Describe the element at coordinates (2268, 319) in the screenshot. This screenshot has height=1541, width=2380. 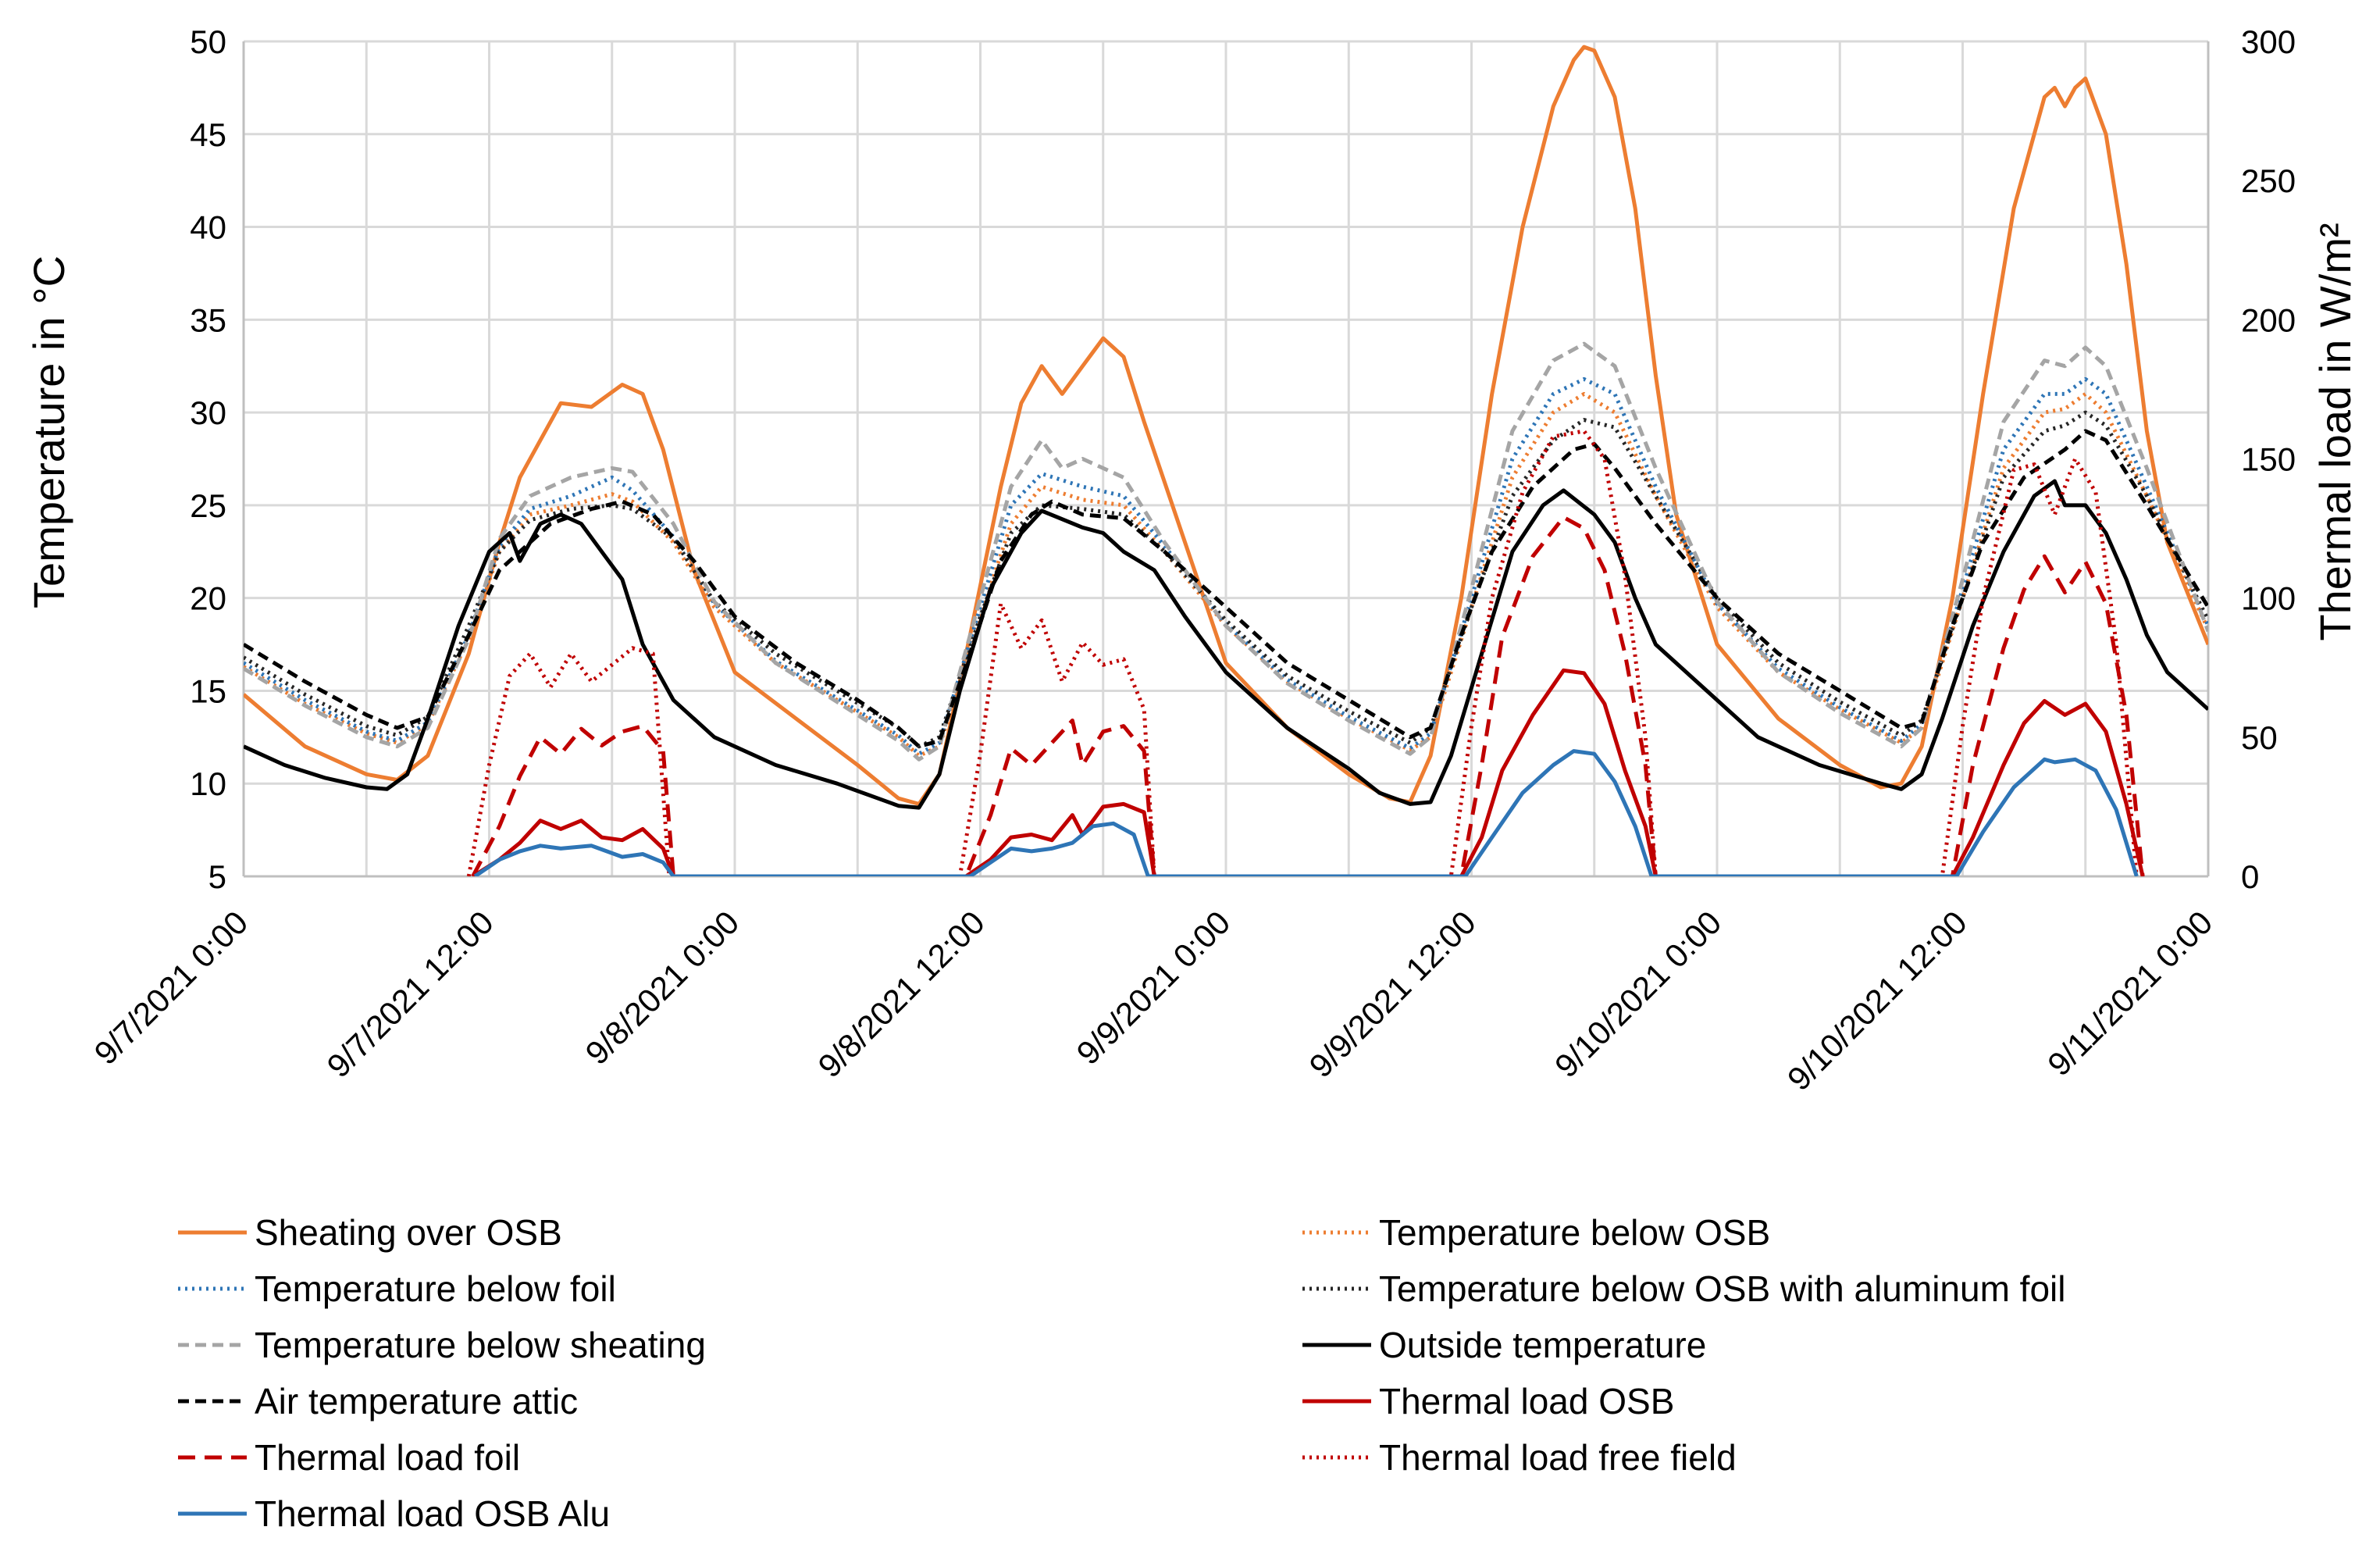
I see `y2-tick-label: 200` at that location.